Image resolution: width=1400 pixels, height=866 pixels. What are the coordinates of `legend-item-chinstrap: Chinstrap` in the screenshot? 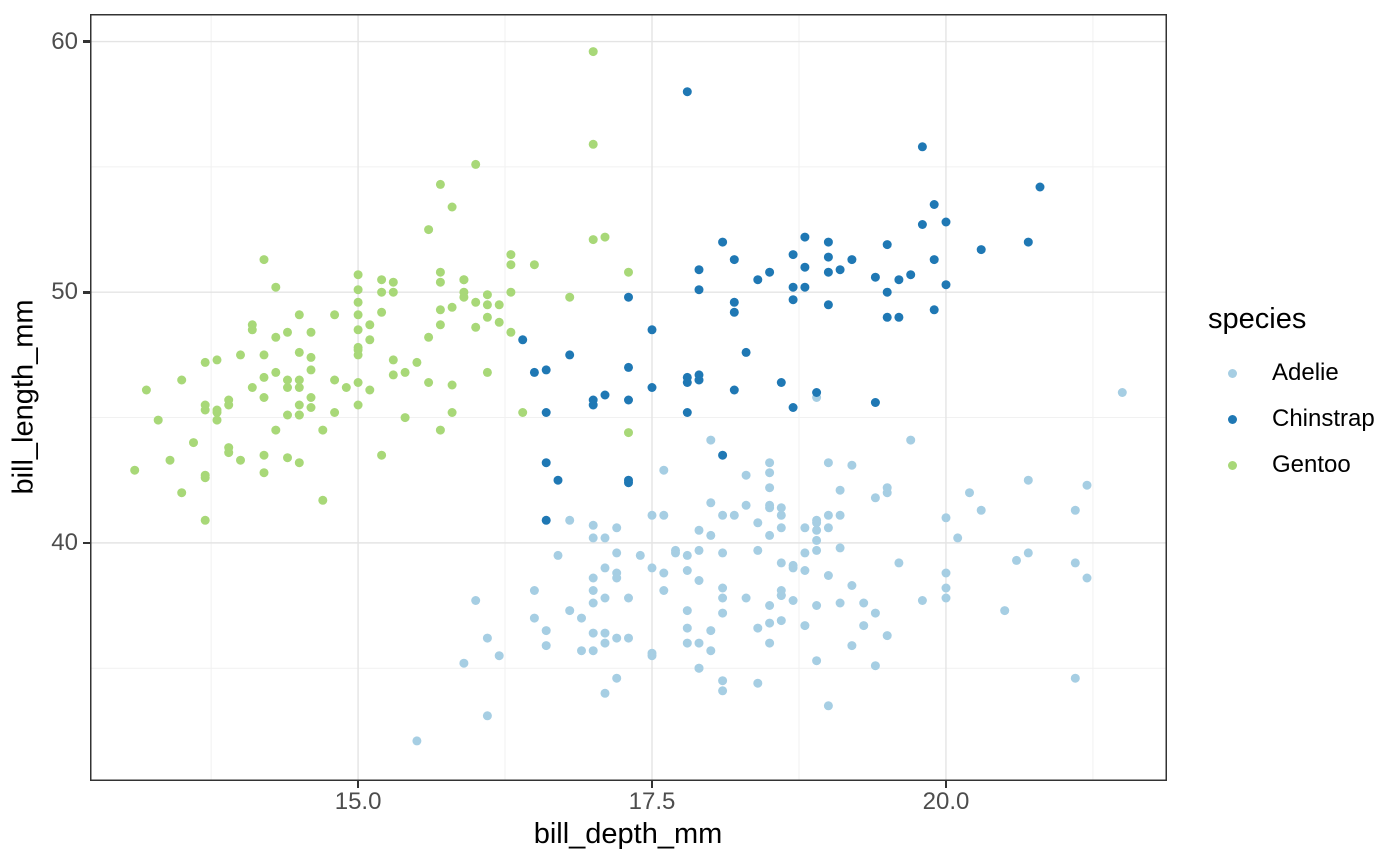 It's located at (1291, 419).